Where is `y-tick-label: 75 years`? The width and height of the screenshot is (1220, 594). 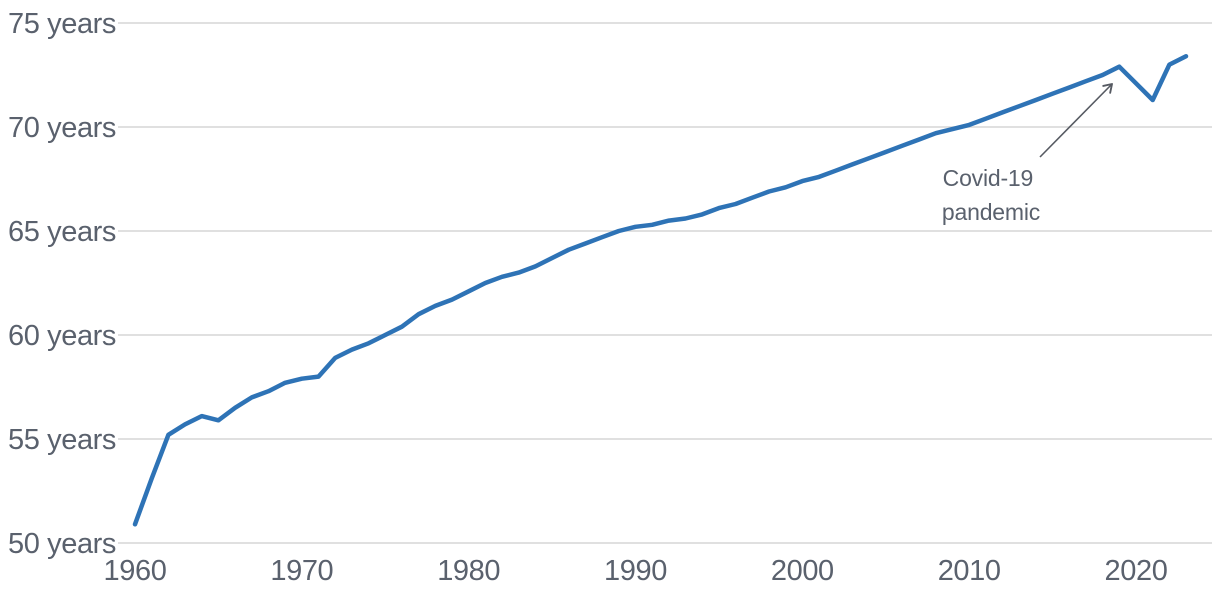
y-tick-label: 75 years is located at coordinates (62, 24).